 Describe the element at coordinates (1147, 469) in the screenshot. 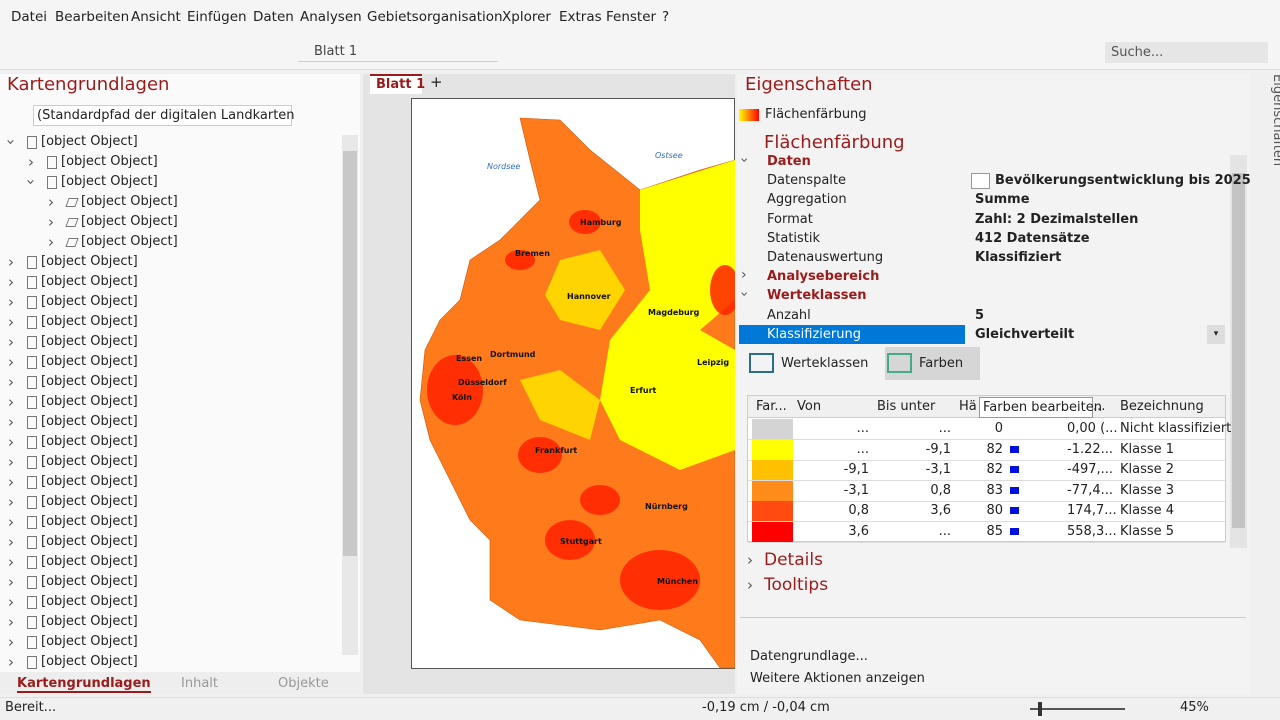

I see `table-cell: Klasse 2` at that location.